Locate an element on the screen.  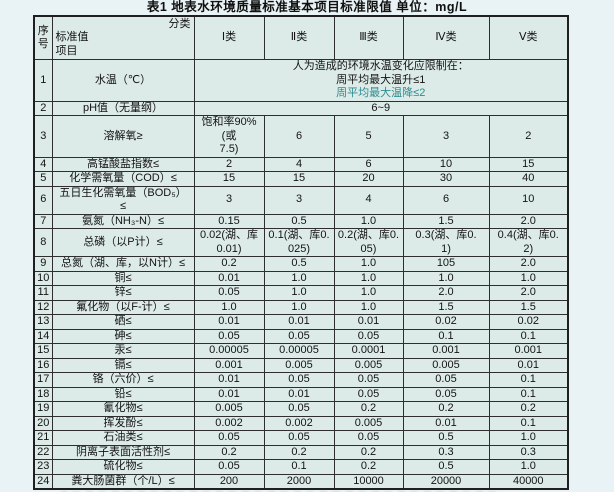
row-number: 3 is located at coordinates (43, 136).